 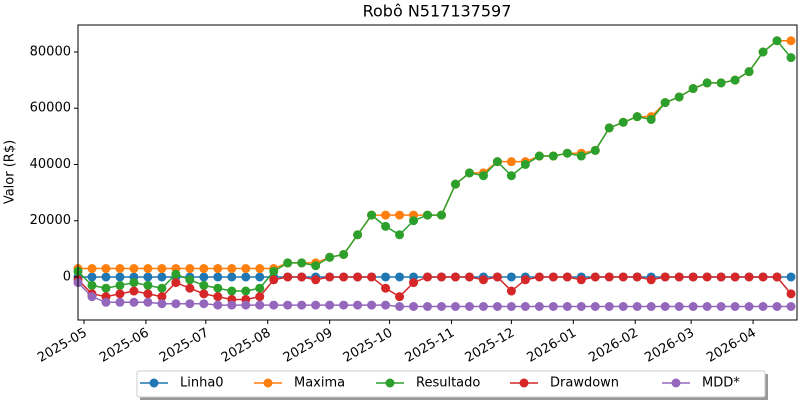 I want to click on legend-label: Linha0, so click(x=202, y=383).